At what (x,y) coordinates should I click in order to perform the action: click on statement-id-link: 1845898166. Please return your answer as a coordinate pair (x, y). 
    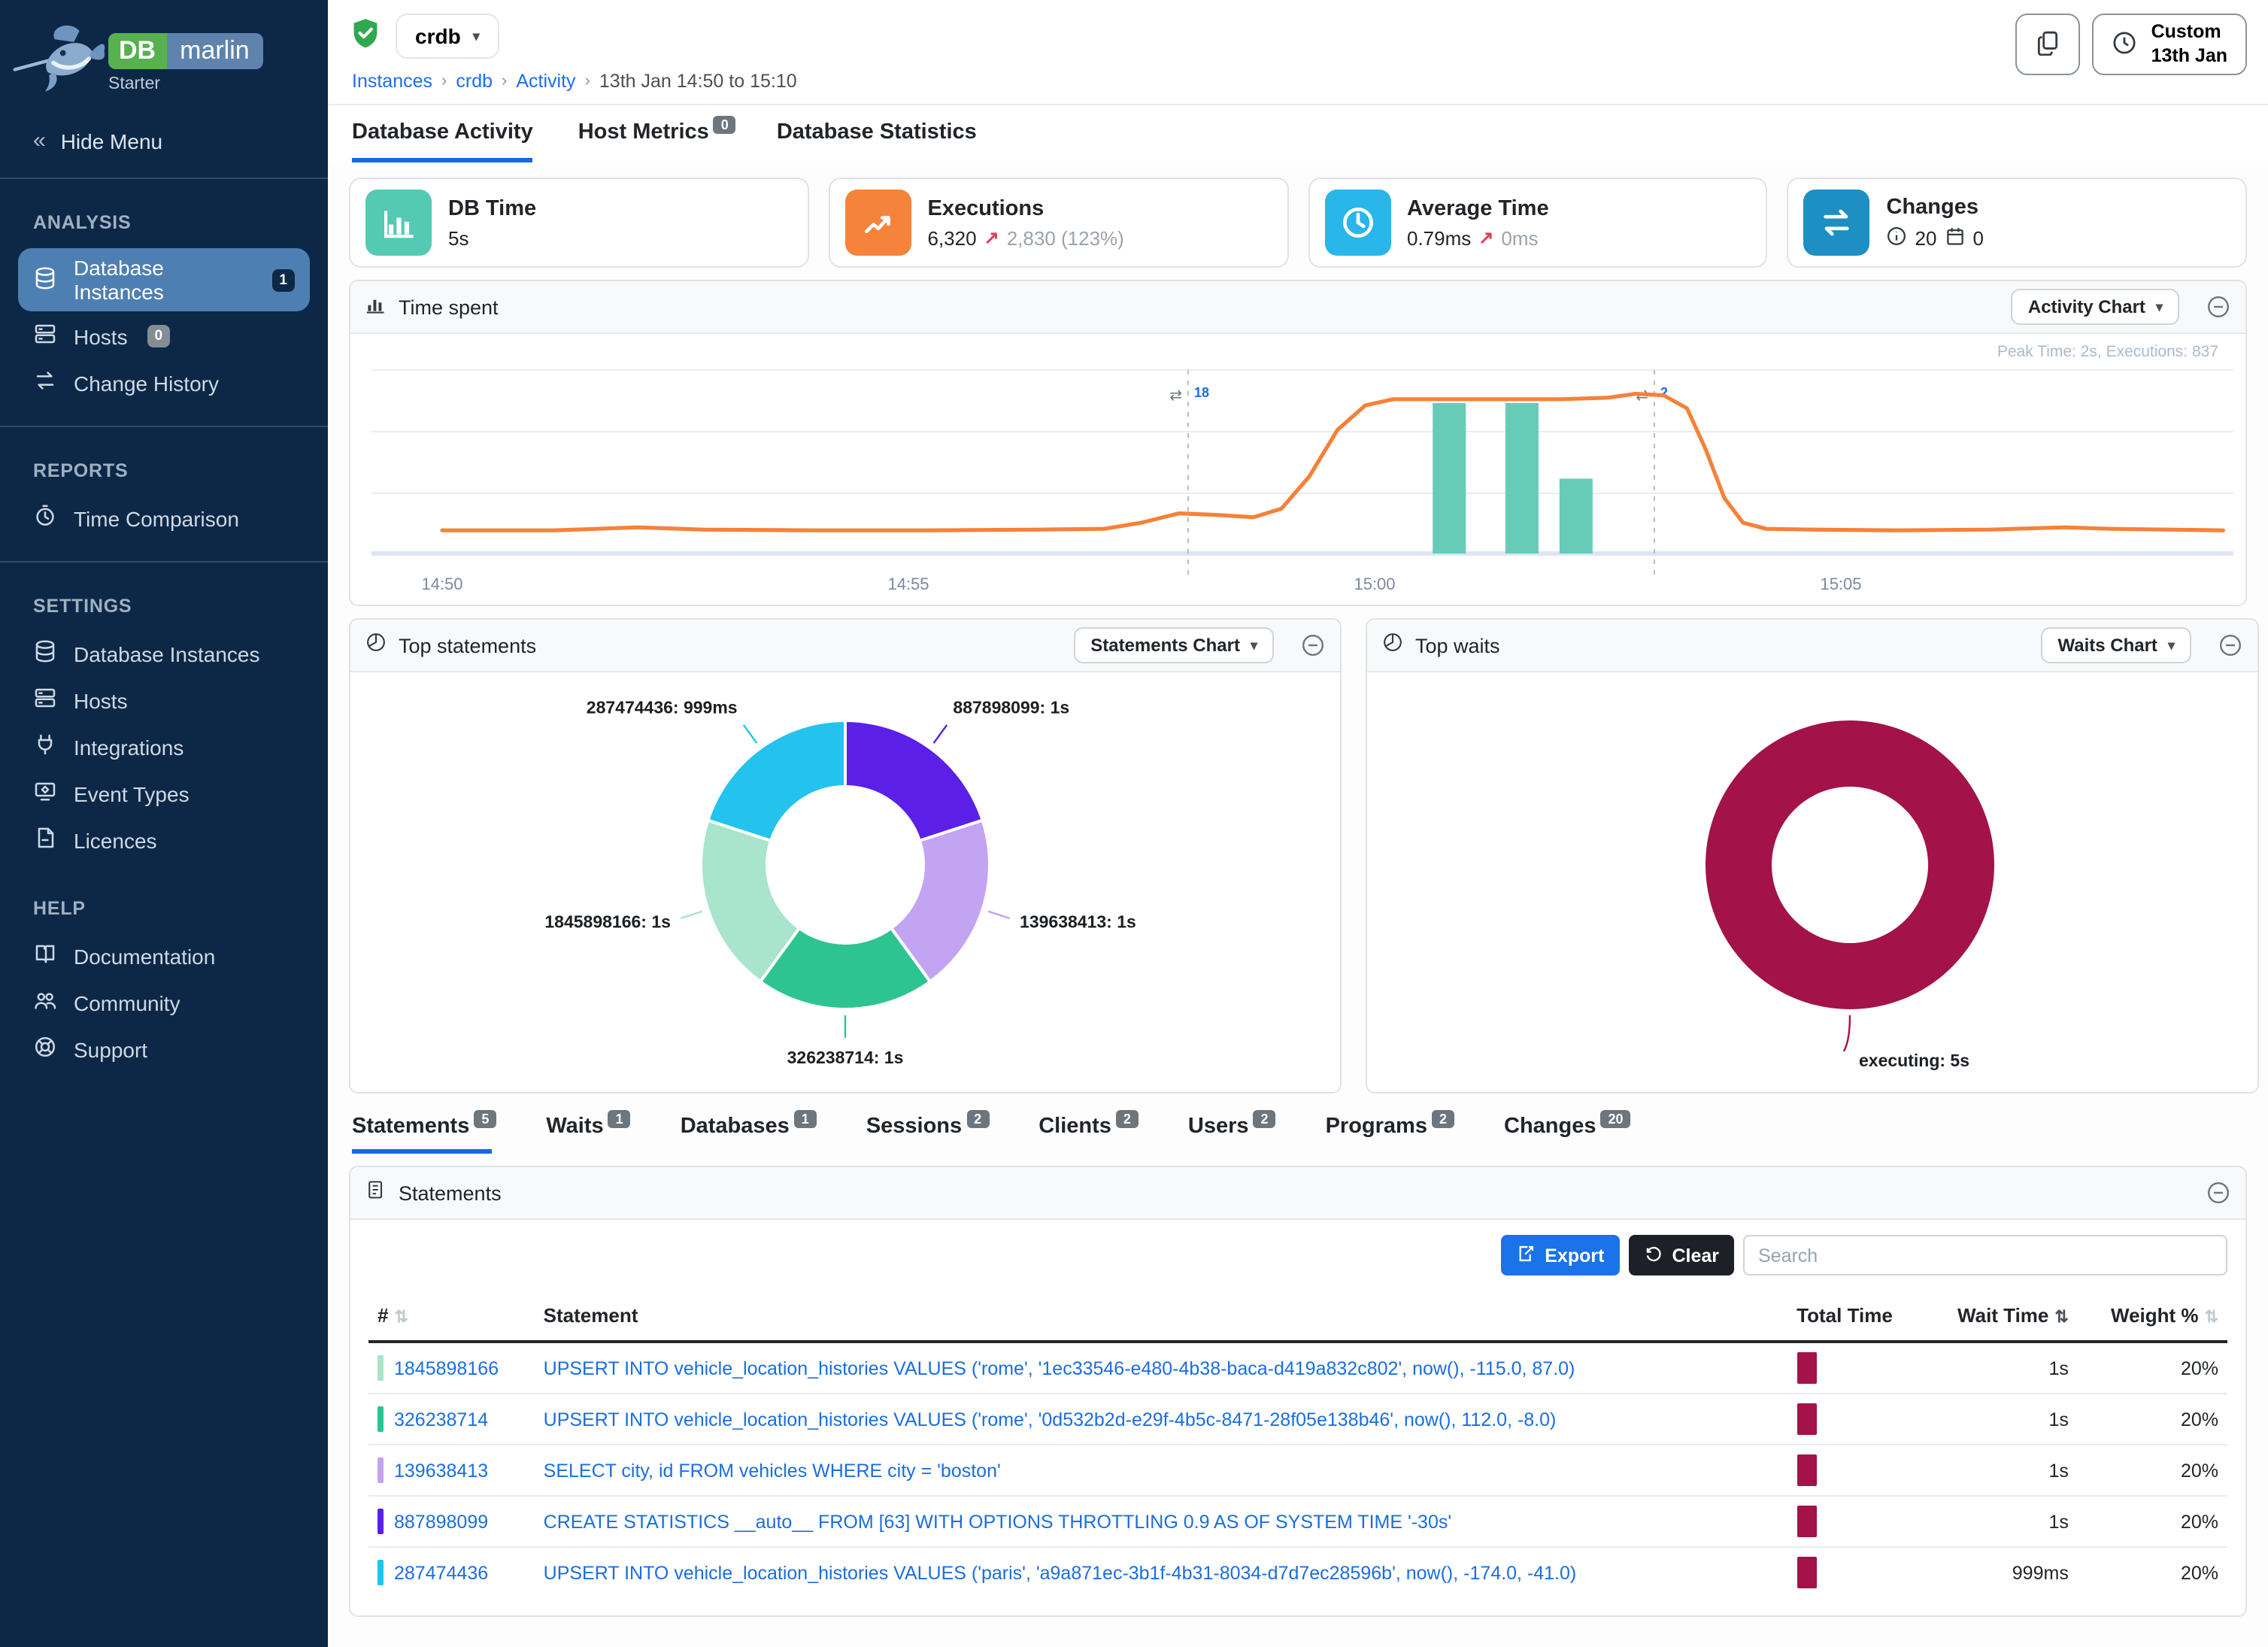
    Looking at the image, I should click on (447, 1368).